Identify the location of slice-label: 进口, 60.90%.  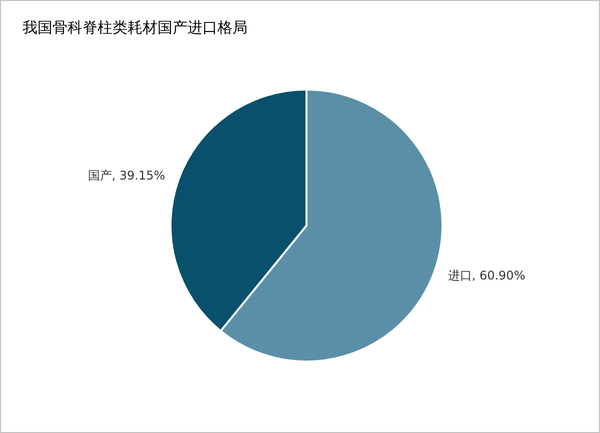
(487, 275).